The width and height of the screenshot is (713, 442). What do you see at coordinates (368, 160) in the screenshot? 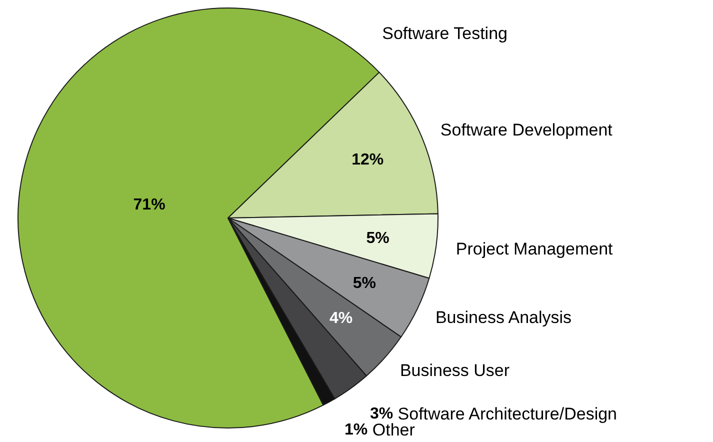
I see `data-label: 12%` at bounding box center [368, 160].